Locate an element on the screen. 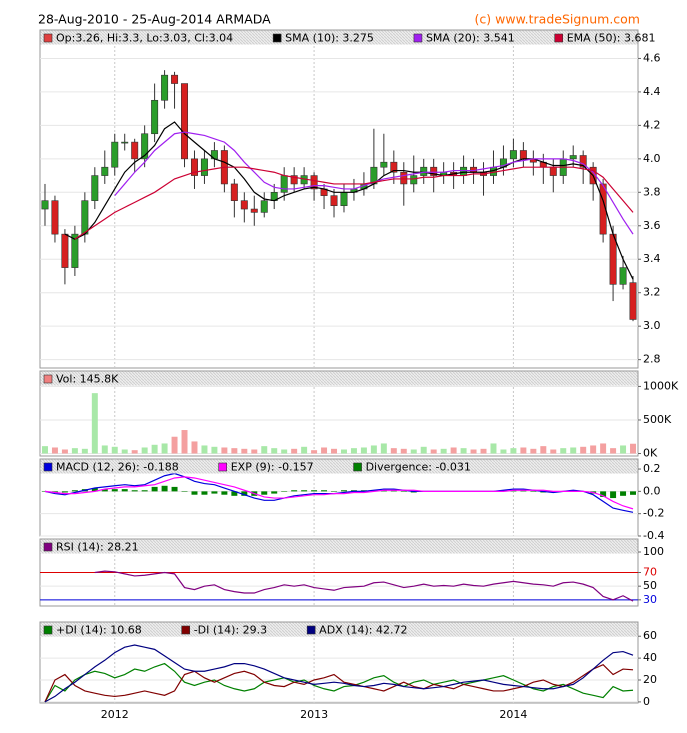  legend-label: Divergence: -0.031 is located at coordinates (418, 467).